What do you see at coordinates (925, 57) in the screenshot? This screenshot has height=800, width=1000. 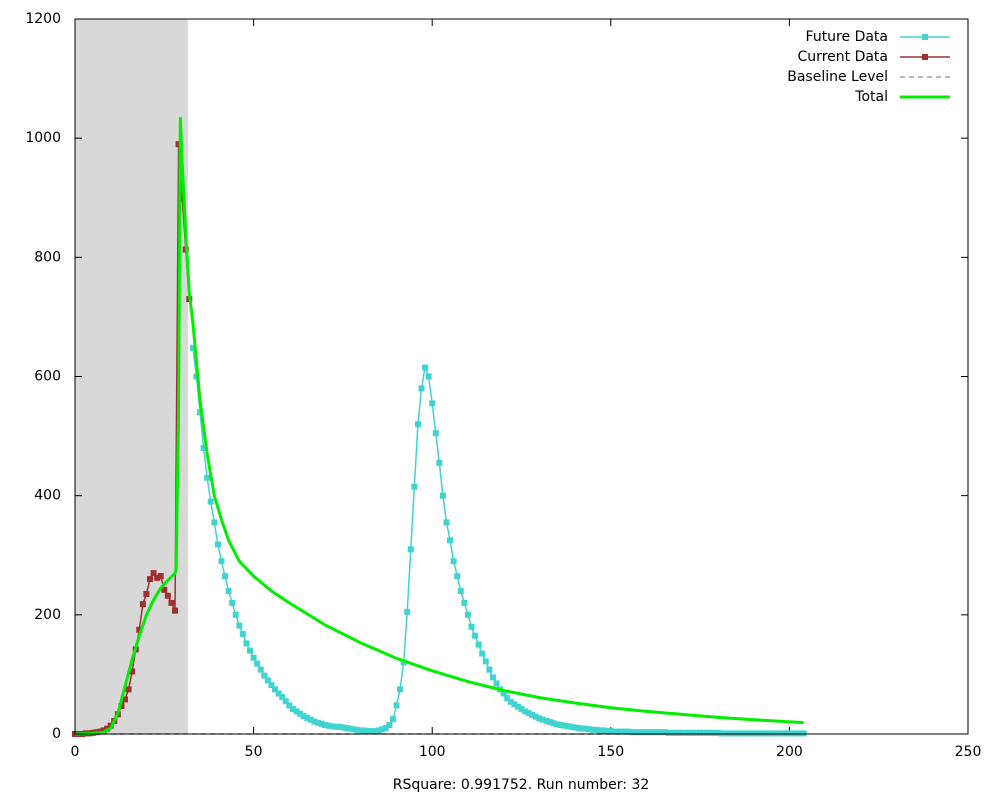 I see `legend-marker` at bounding box center [925, 57].